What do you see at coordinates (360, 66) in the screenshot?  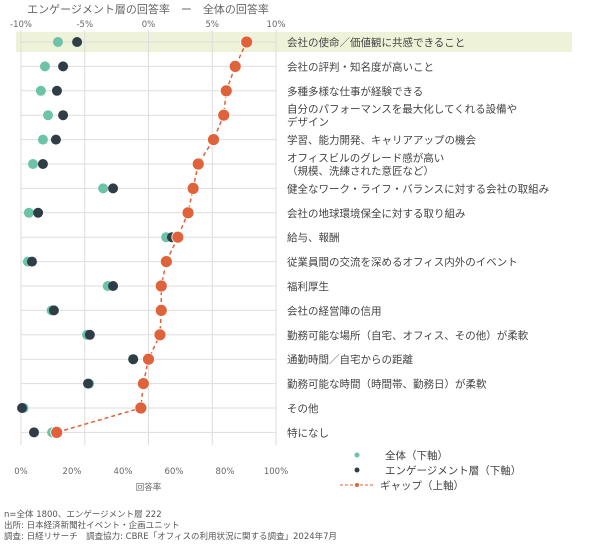 I see `category-label: 会社の評判・知名度が高いこと` at bounding box center [360, 66].